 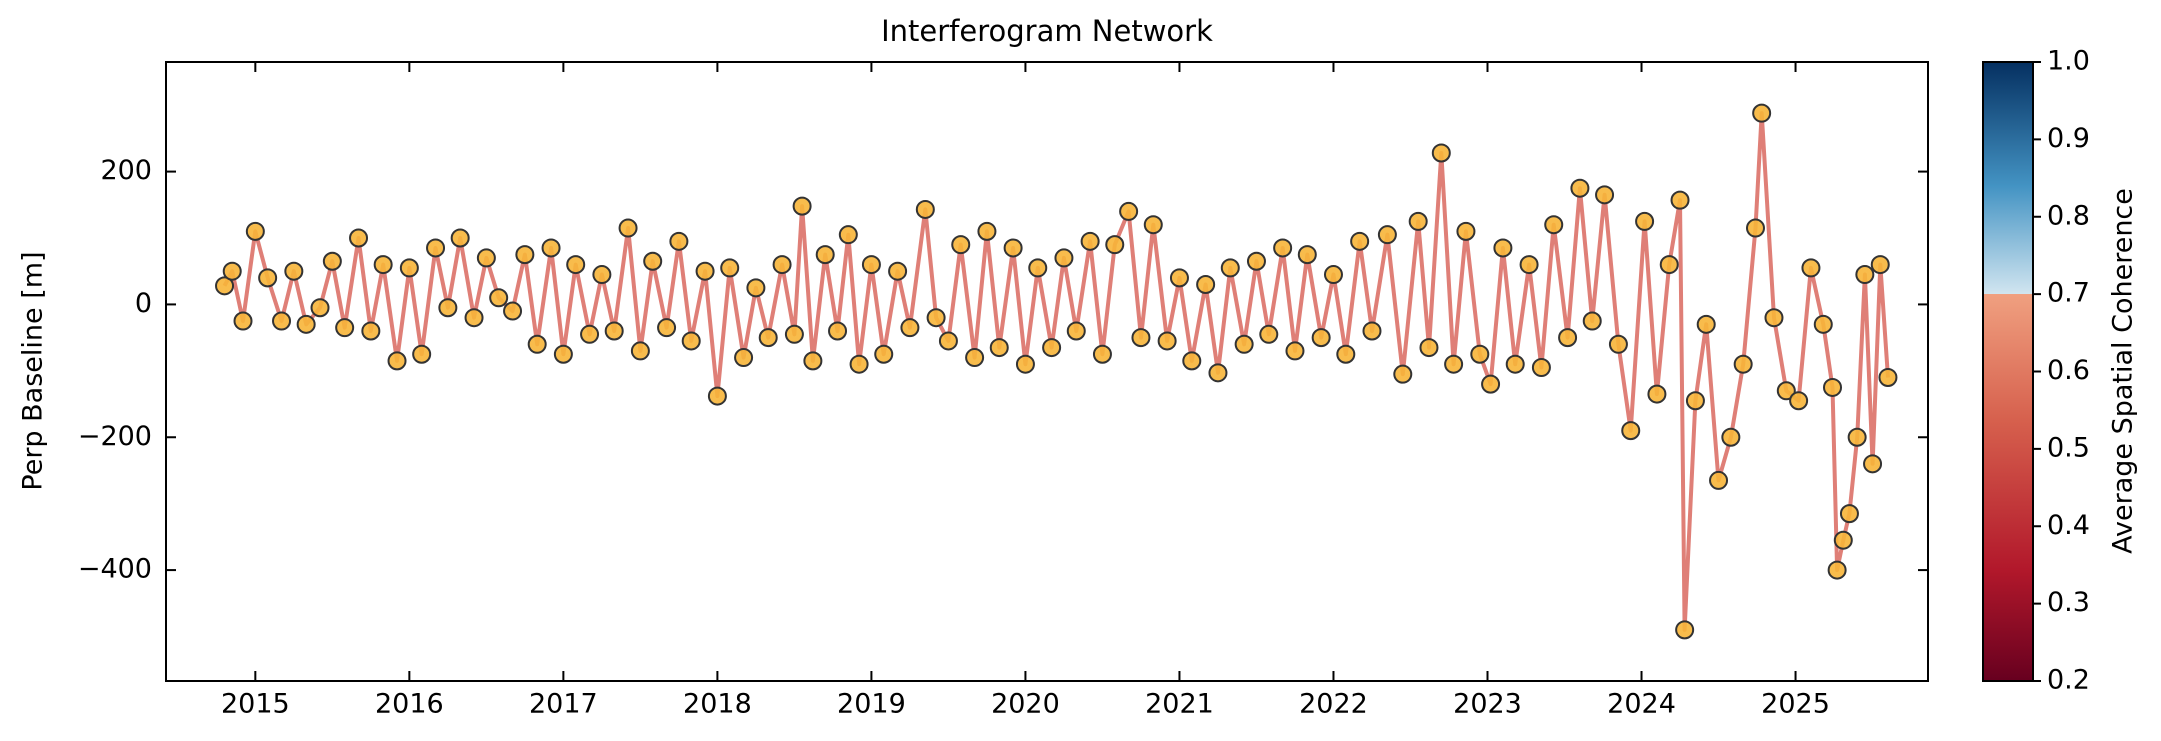 What do you see at coordinates (2068, 293) in the screenshot?
I see `colorbar-tick-label: 0.7` at bounding box center [2068, 293].